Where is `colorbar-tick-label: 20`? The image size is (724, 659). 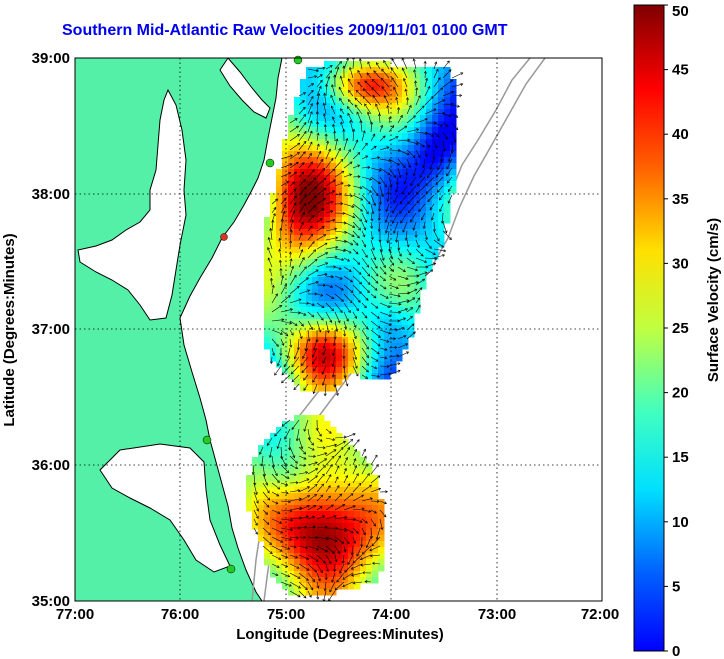
colorbar-tick-label: 20 is located at coordinates (680, 393).